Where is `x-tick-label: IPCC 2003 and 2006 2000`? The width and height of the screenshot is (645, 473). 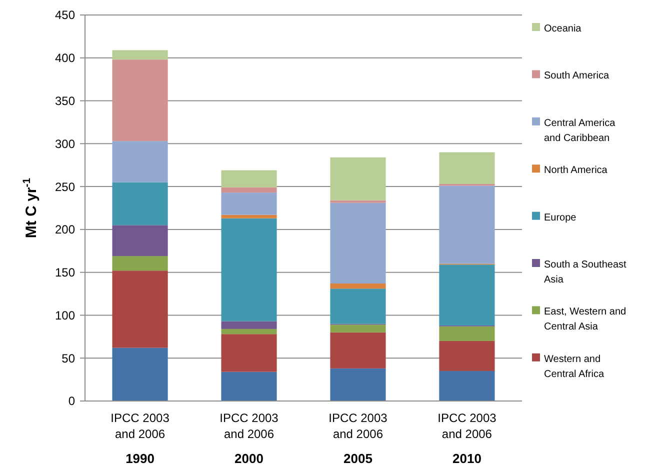 x-tick-label: IPCC 2003 and 2006 2000 is located at coordinates (249, 438).